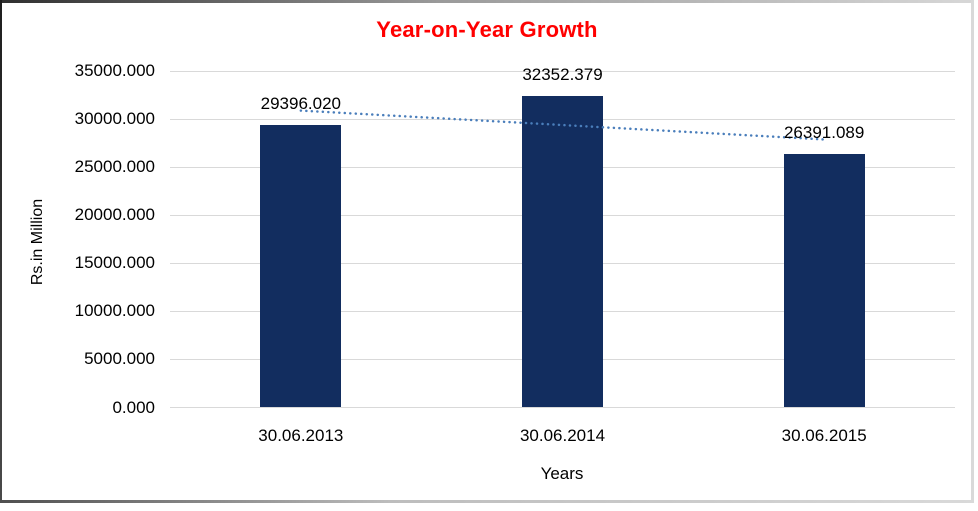 Image resolution: width=978 pixels, height=511 pixels. I want to click on y-tick-label: 30000.000, so click(114, 119).